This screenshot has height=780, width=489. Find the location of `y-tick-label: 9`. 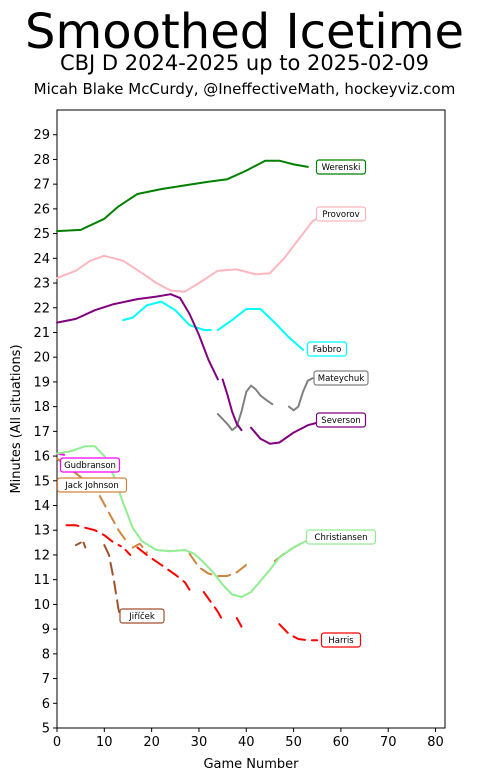

y-tick-label: 9 is located at coordinates (46, 630).